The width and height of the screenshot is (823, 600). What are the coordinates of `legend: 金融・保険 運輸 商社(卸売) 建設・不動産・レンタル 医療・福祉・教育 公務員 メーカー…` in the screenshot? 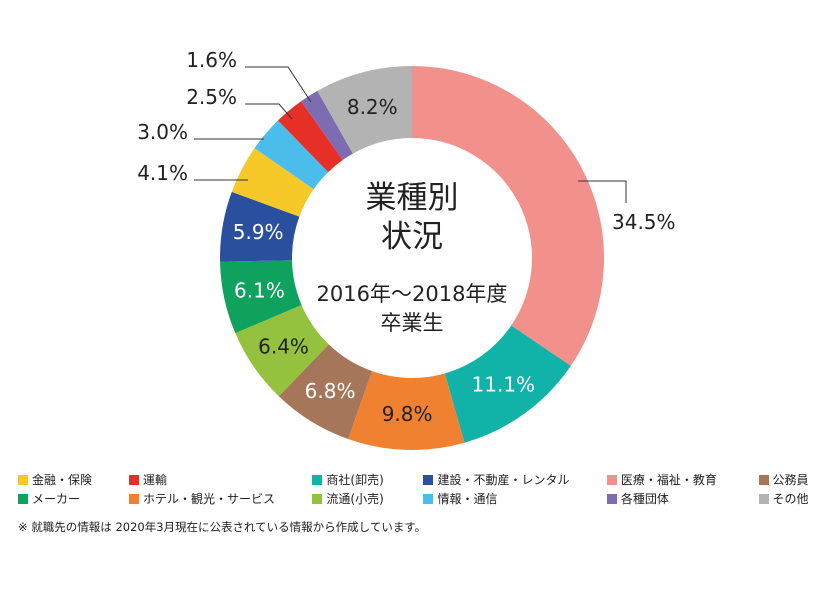 It's located at (418, 489).